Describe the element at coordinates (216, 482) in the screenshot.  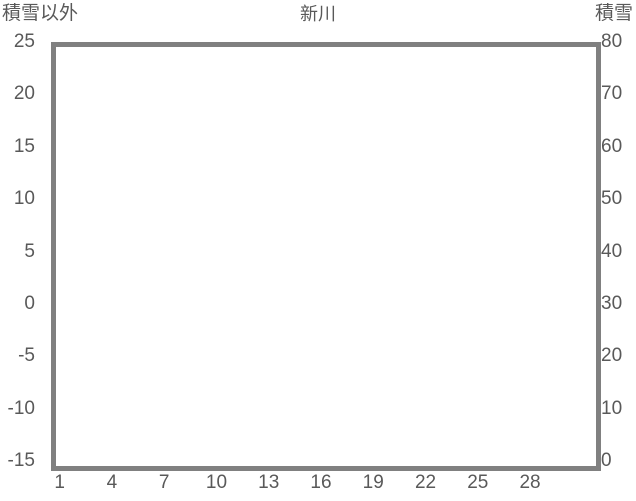
I see `x-axis-tick-label: 10` at that location.